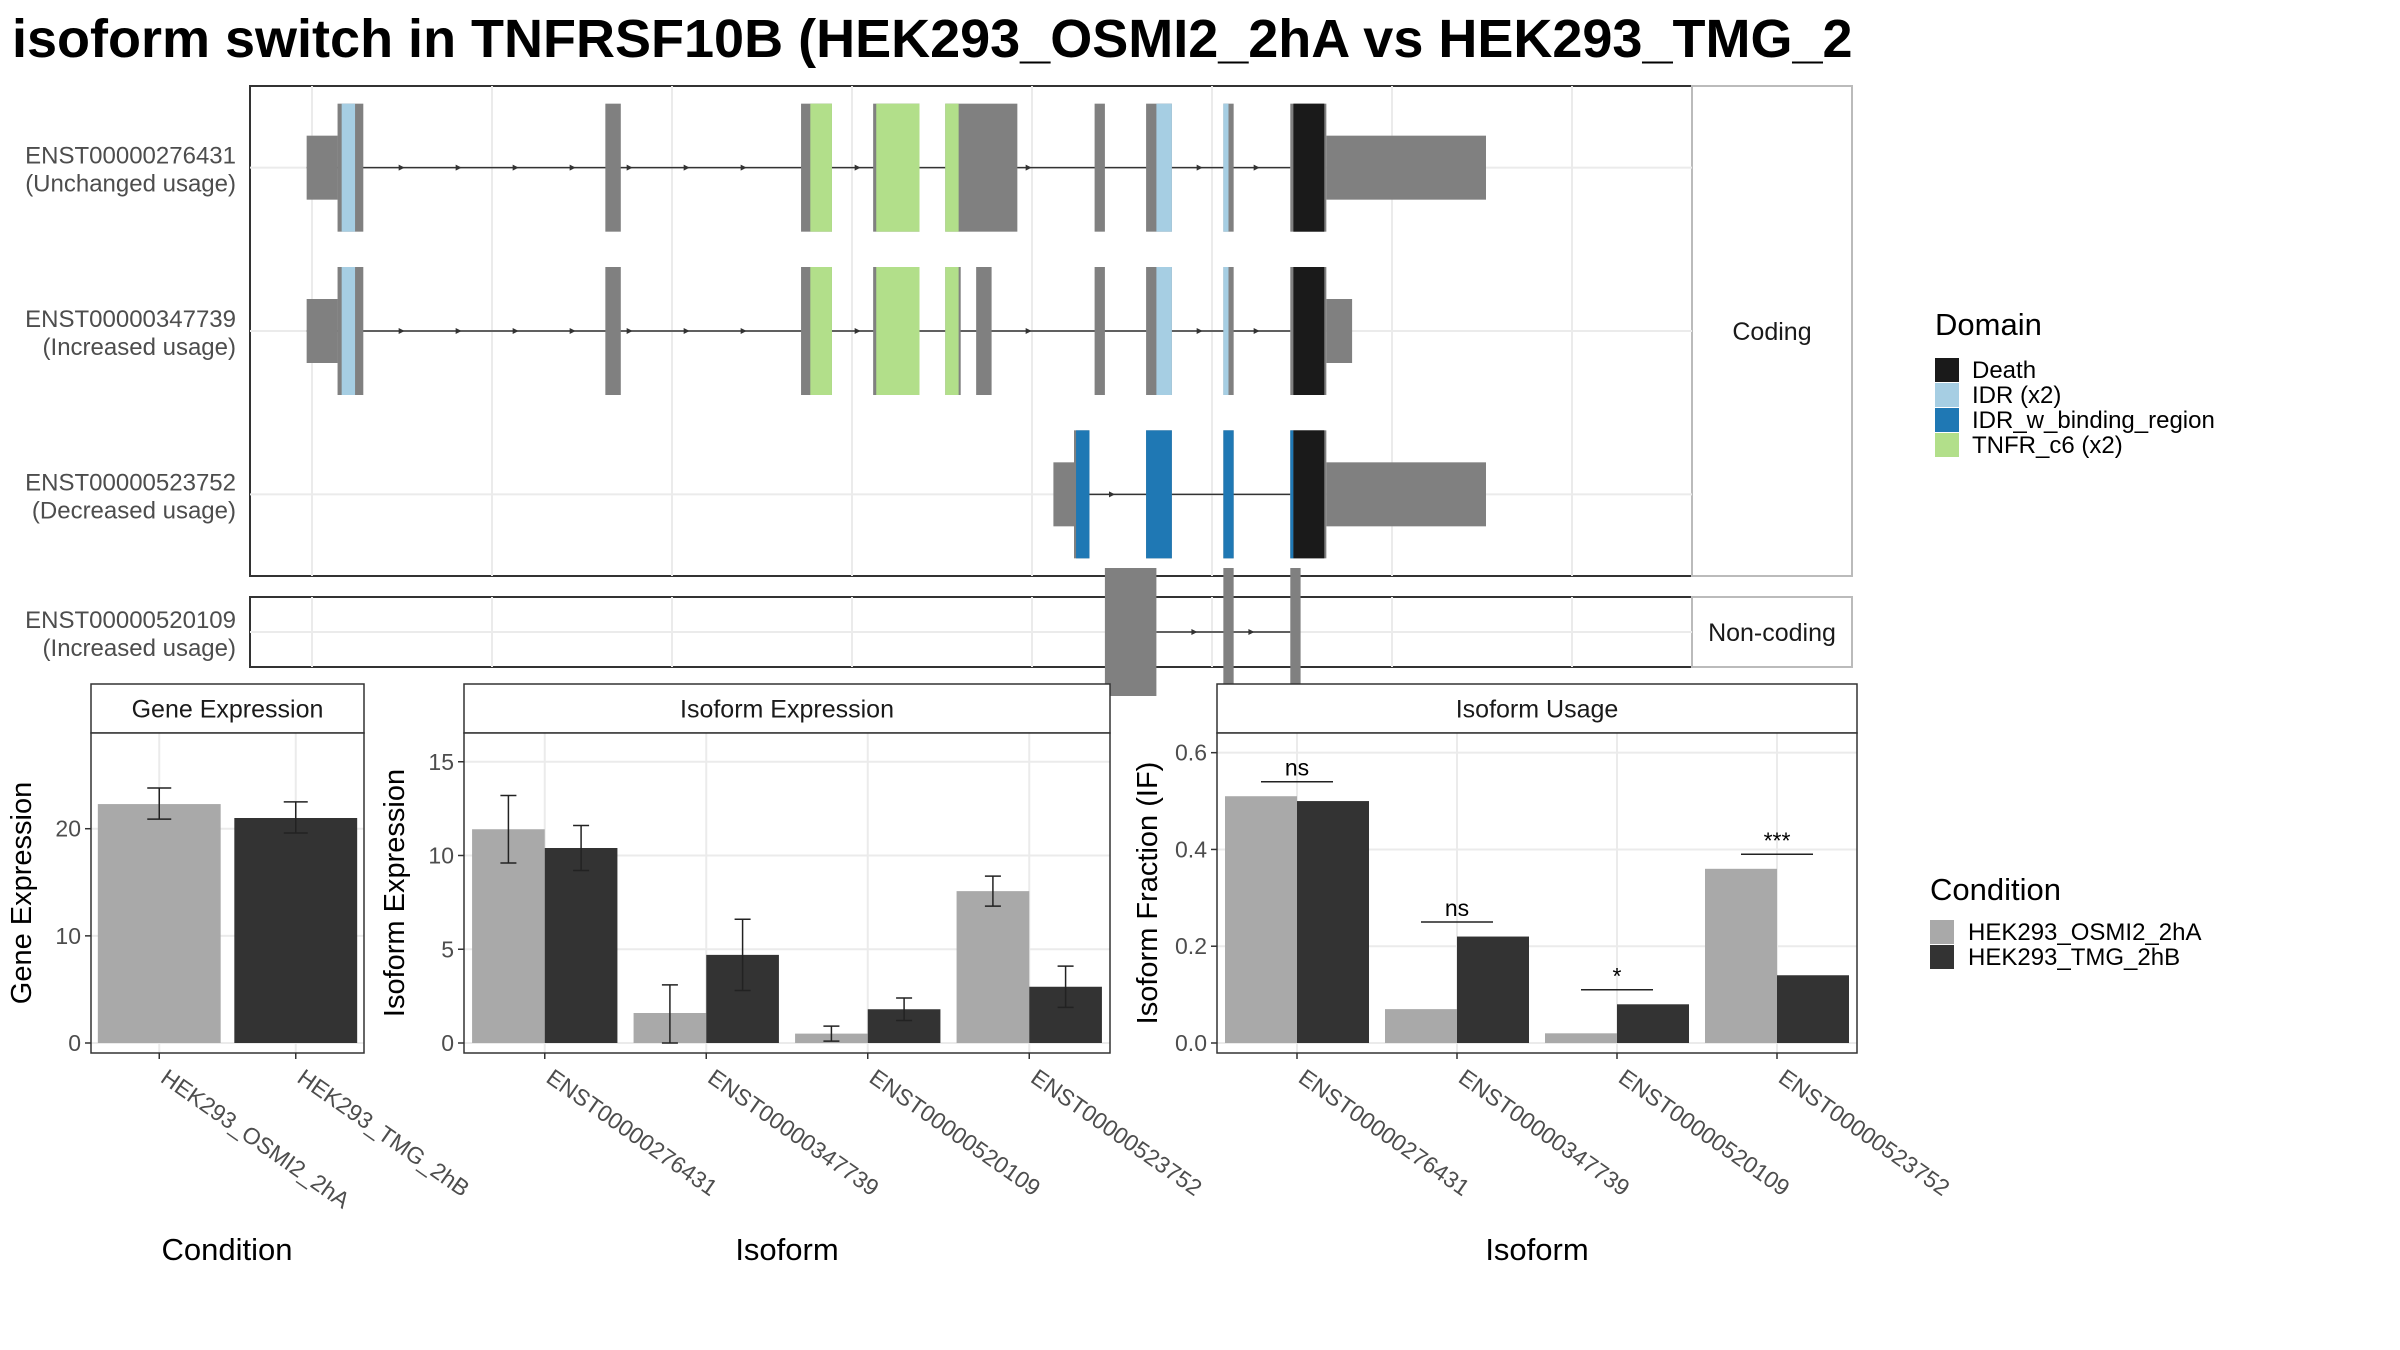  I want to click on y-tick-label: 0.2, so click(1191, 946).